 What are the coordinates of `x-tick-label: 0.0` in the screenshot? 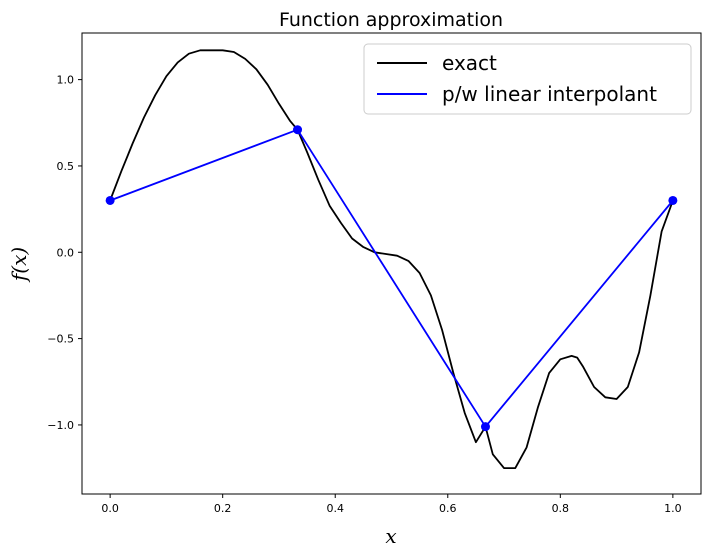 It's located at (110, 508).